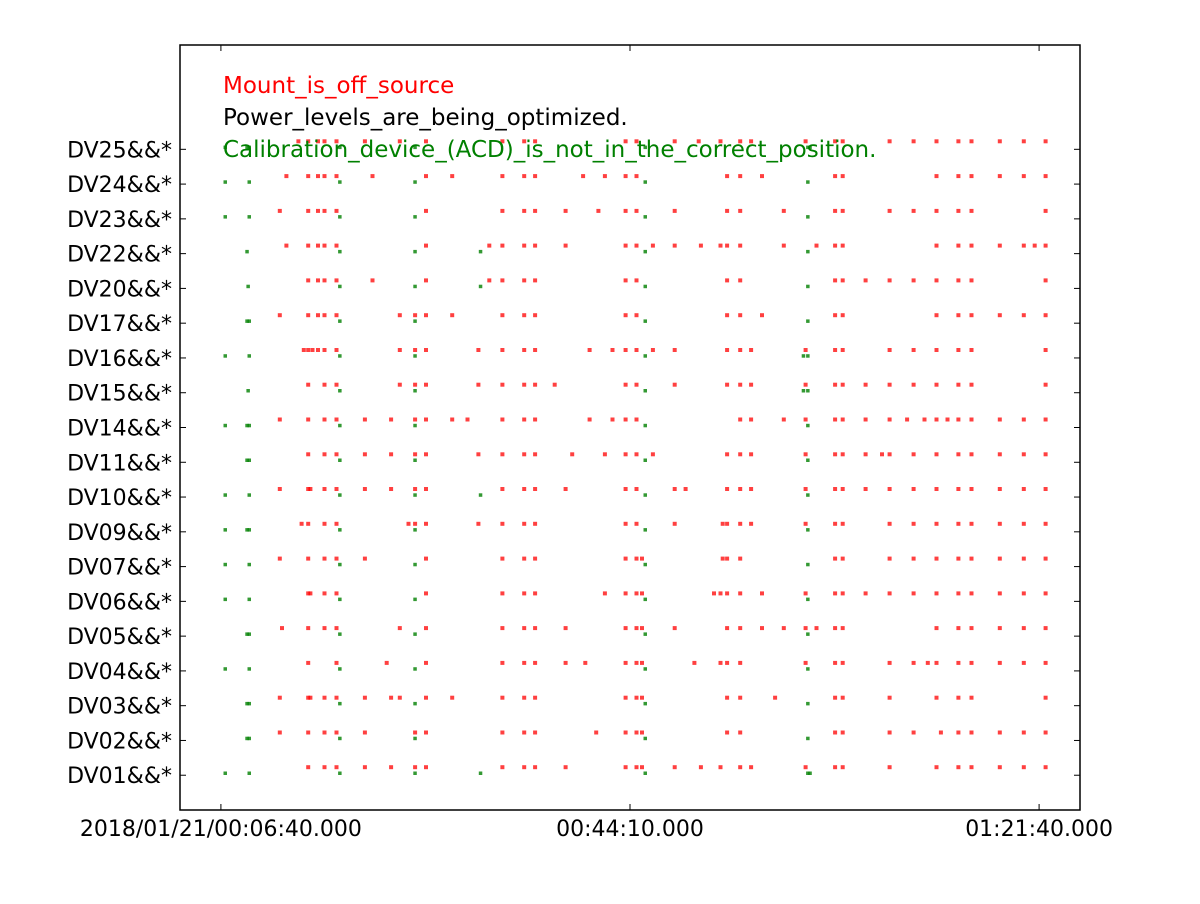 The height and width of the screenshot is (904, 1200). I want to click on y-tick-label: DV23&&*, so click(119, 220).